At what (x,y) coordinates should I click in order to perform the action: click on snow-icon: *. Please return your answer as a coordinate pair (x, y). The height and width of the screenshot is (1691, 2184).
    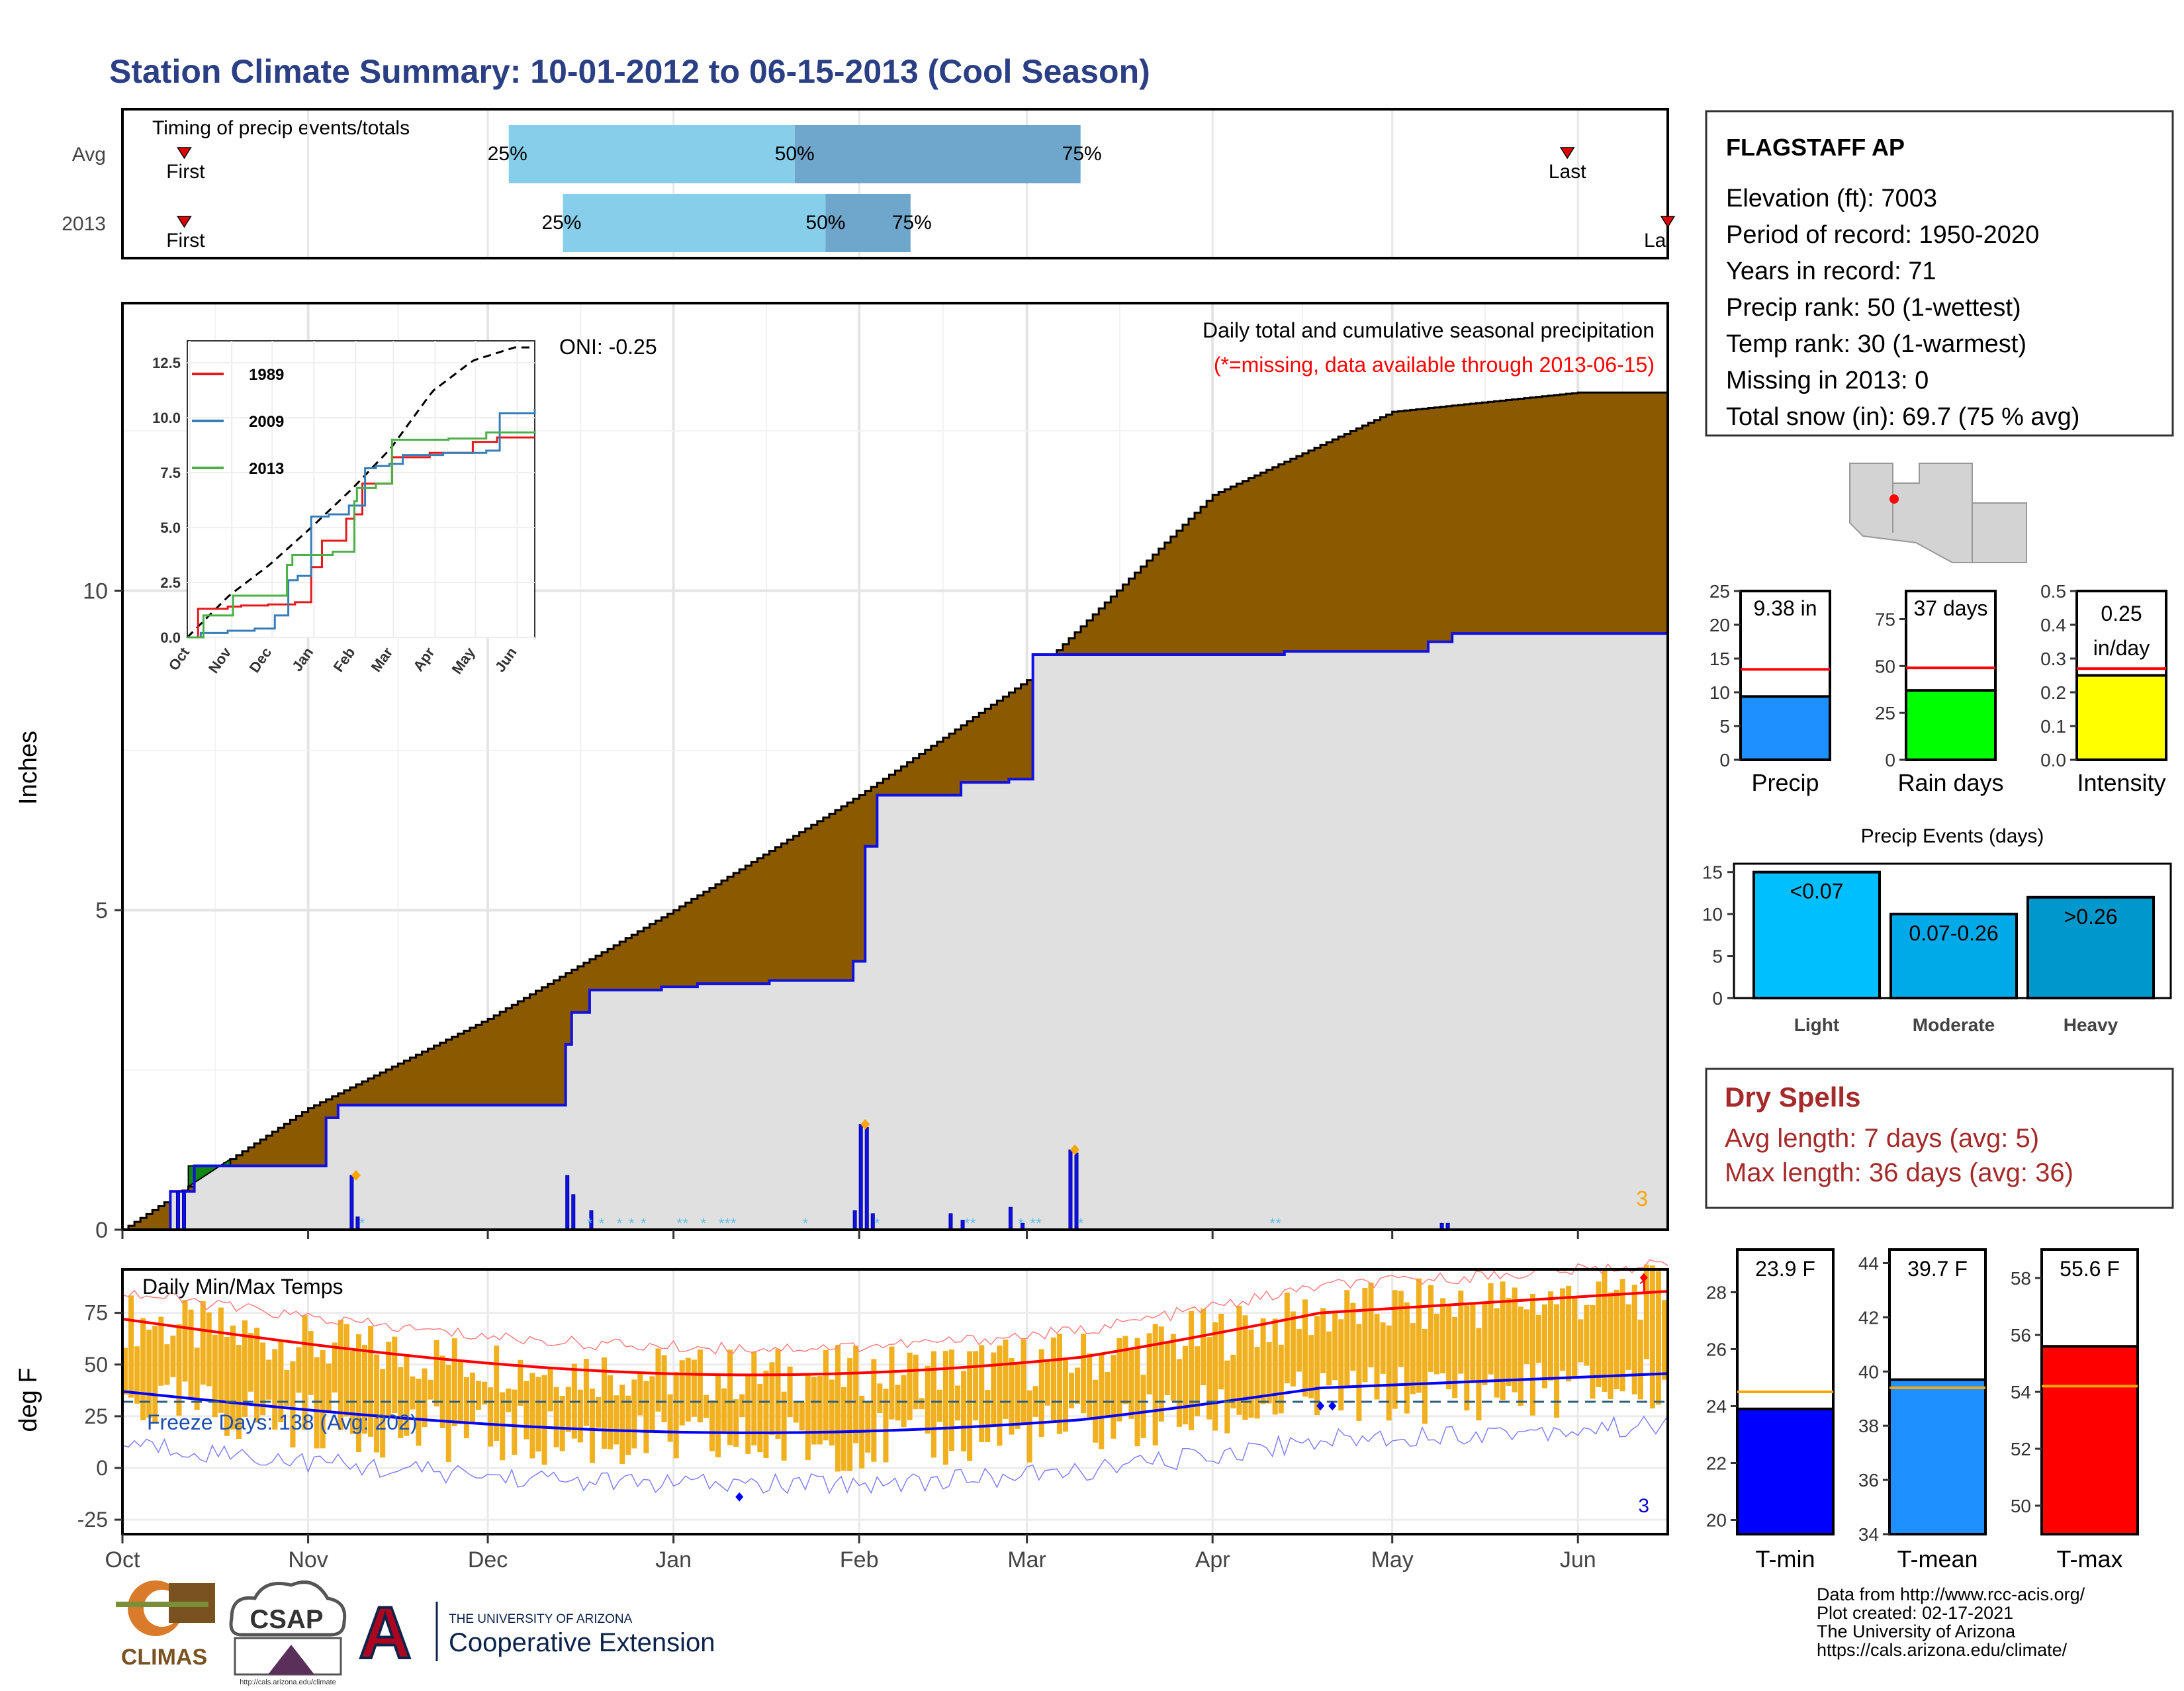
    Looking at the image, I should click on (967, 1223).